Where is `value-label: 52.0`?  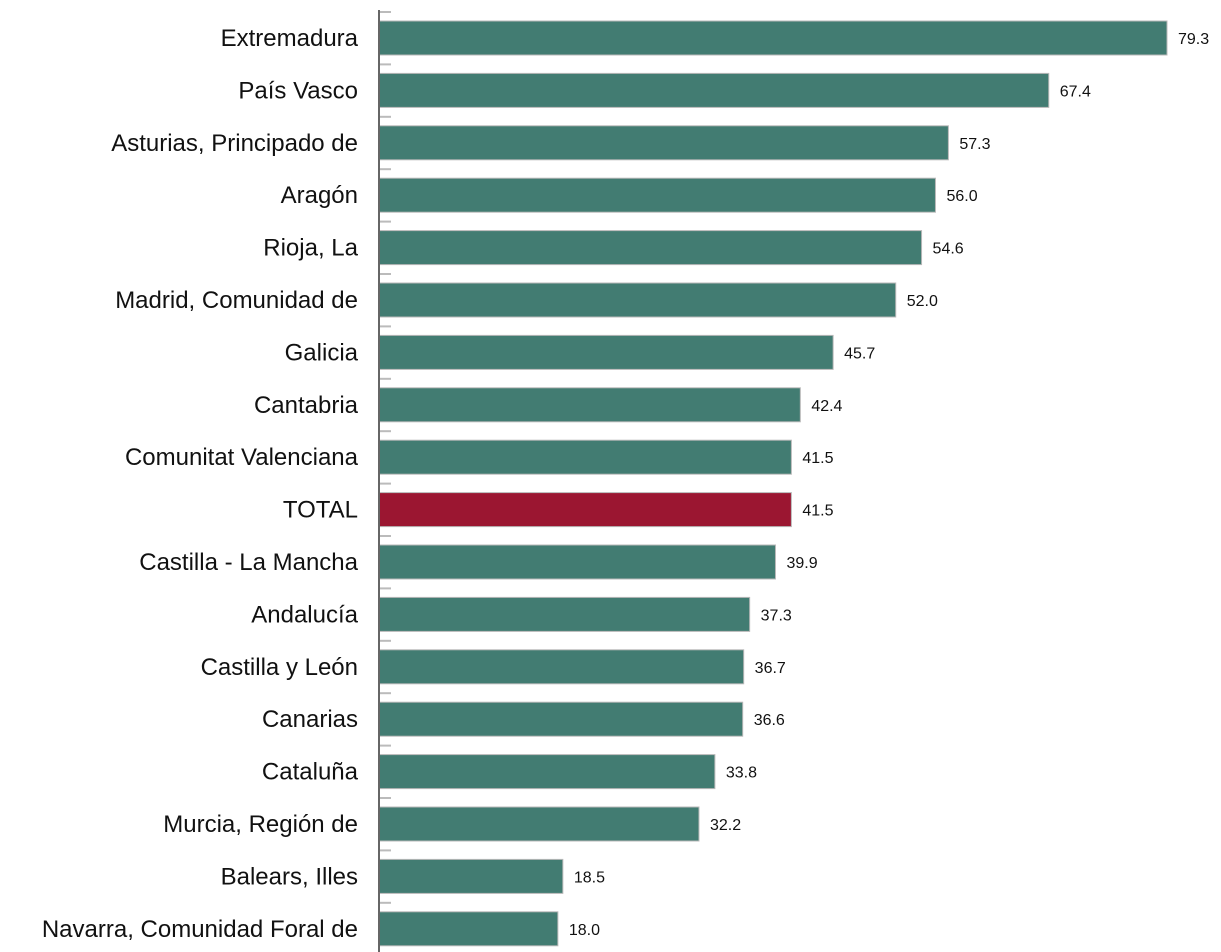 value-label: 52.0 is located at coordinates (922, 301).